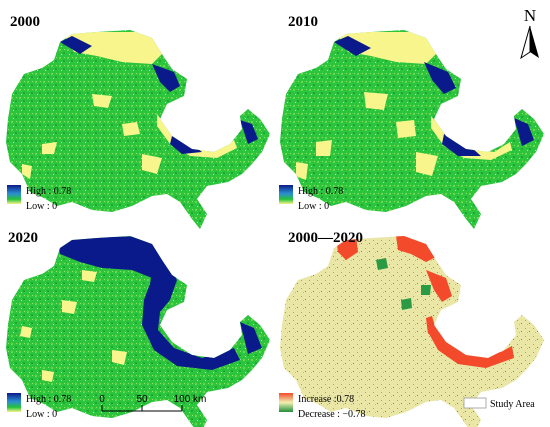 The image size is (550, 427). I want to click on scale-tick-100: 100 km, so click(190, 399).